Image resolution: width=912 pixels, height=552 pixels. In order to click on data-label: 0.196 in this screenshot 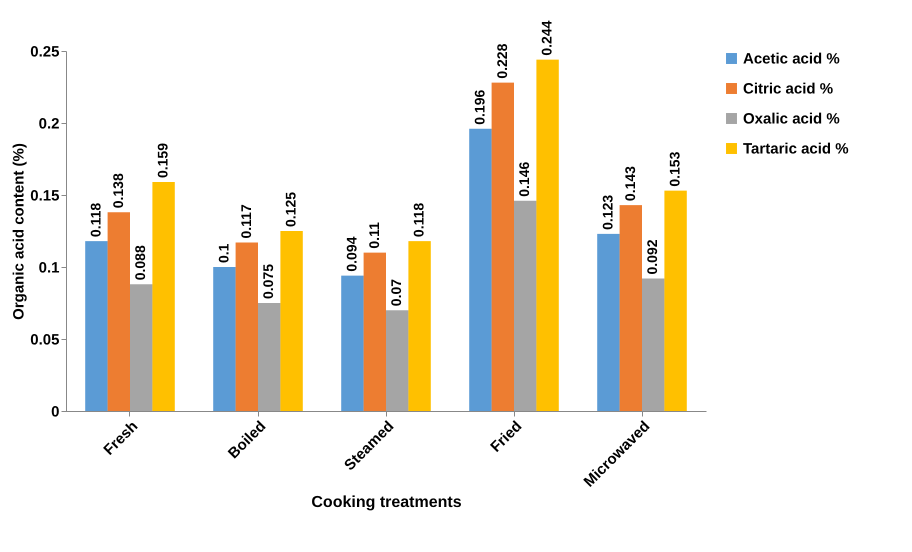, I will do `click(479, 107)`.